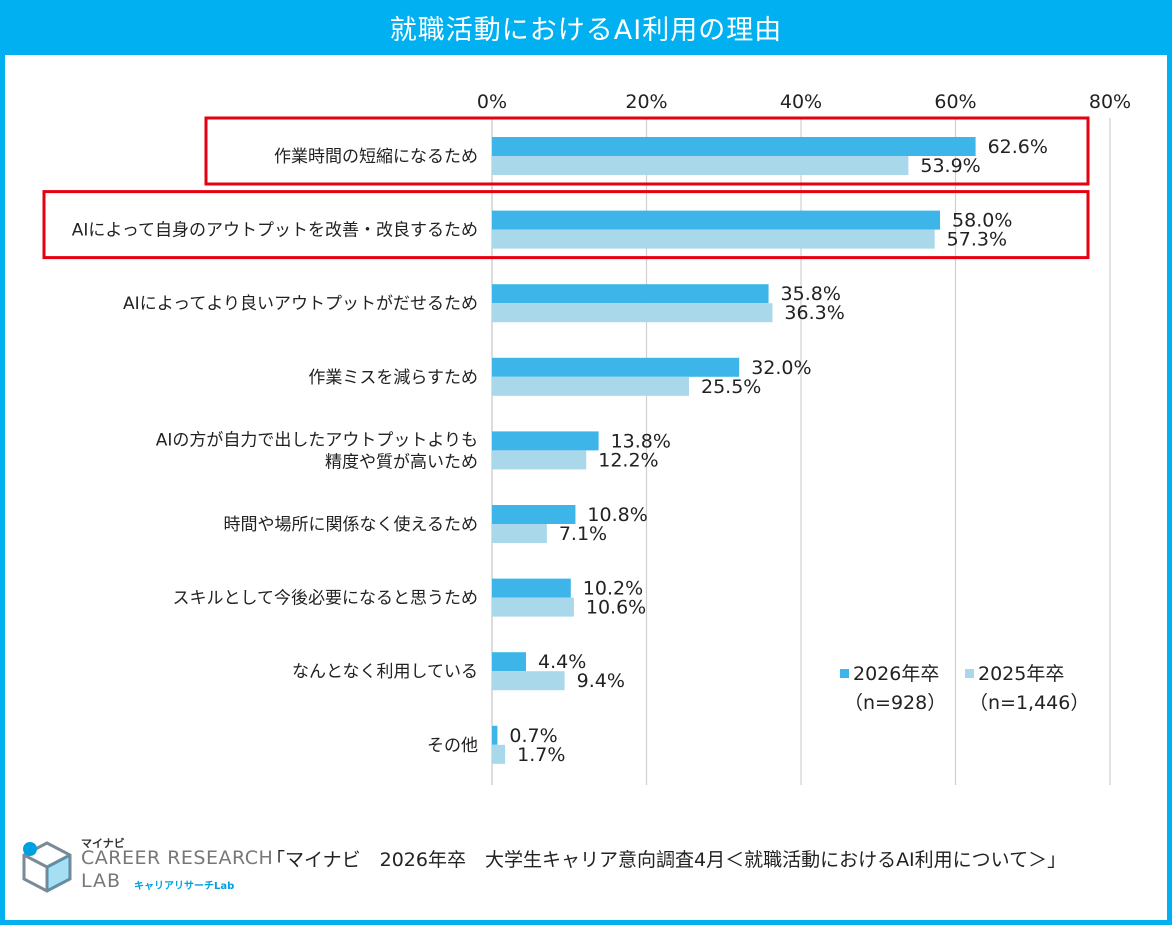 This screenshot has width=1172, height=925. I want to click on legend-label: 2026年卒, so click(896, 674).